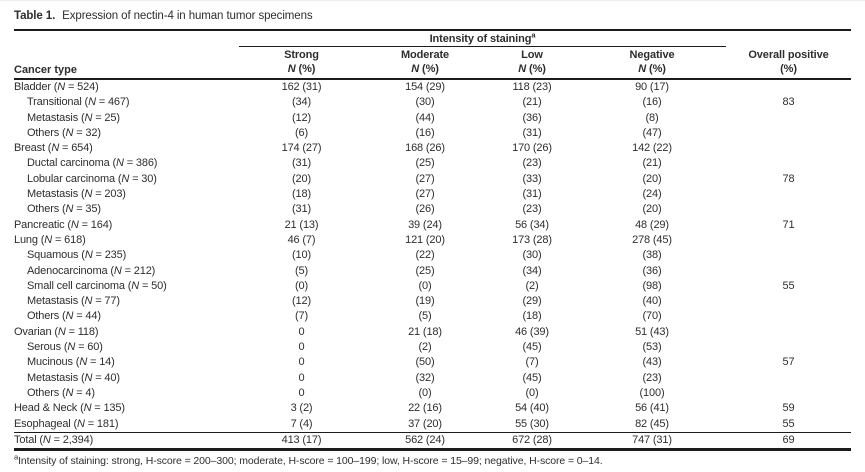 This screenshot has width=865, height=472. What do you see at coordinates (788, 440) in the screenshot?
I see `overall-cell: 69` at bounding box center [788, 440].